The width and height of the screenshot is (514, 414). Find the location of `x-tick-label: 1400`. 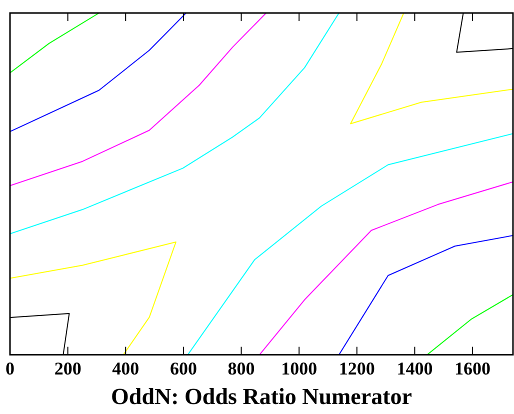

x-tick-label: 1400 is located at coordinates (414, 368).